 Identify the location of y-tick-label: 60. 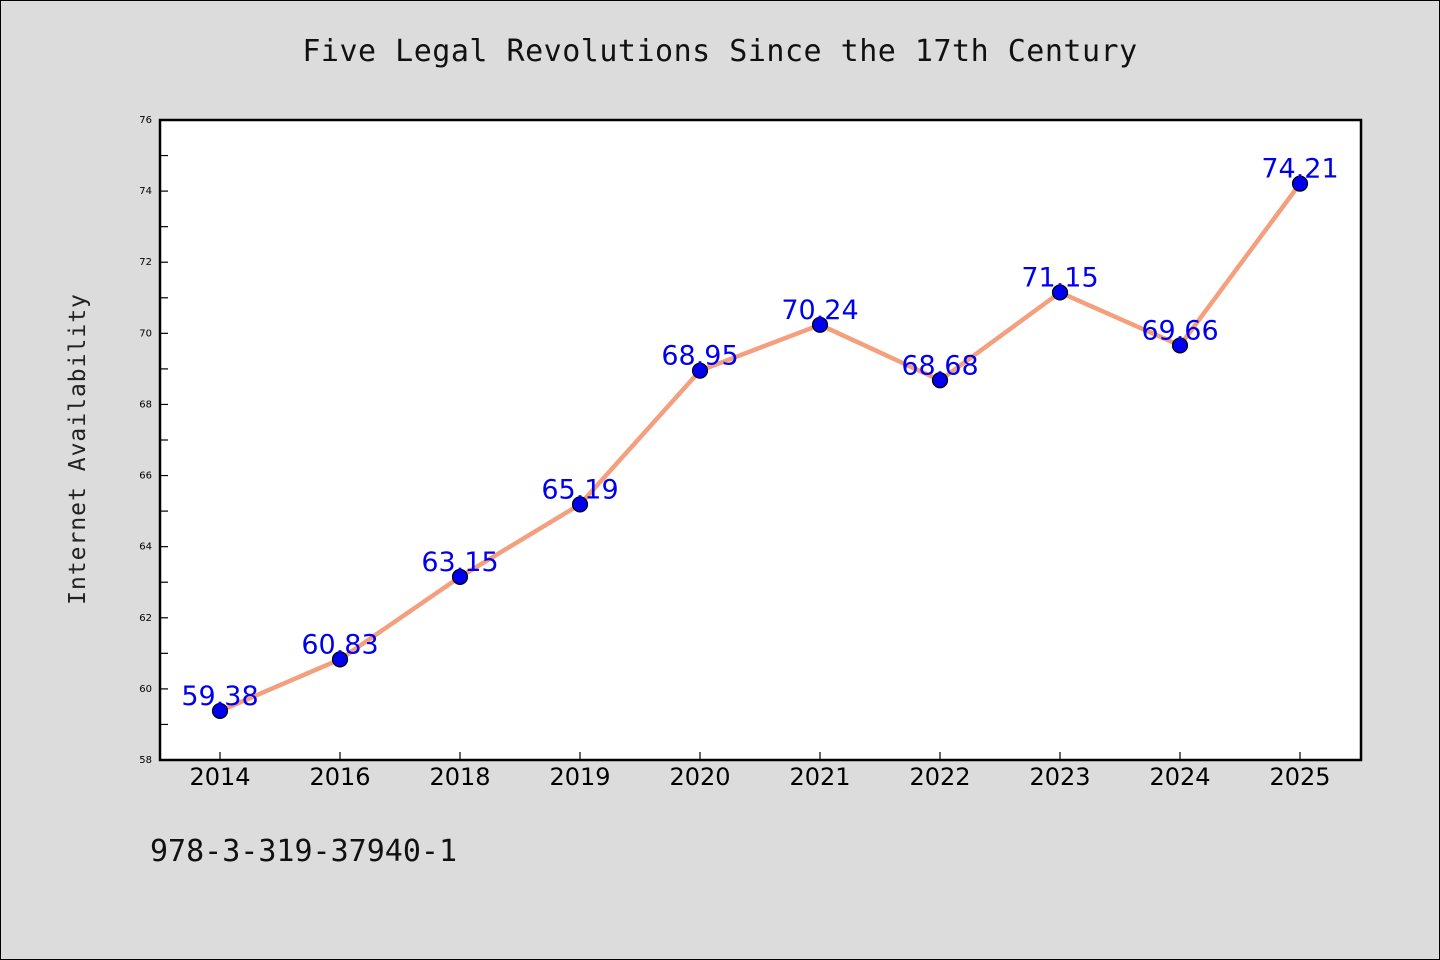
(145, 689).